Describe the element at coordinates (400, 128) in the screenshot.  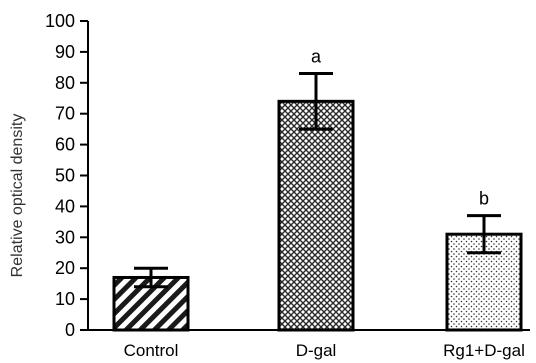
I see `significance-annotations: ab` at that location.